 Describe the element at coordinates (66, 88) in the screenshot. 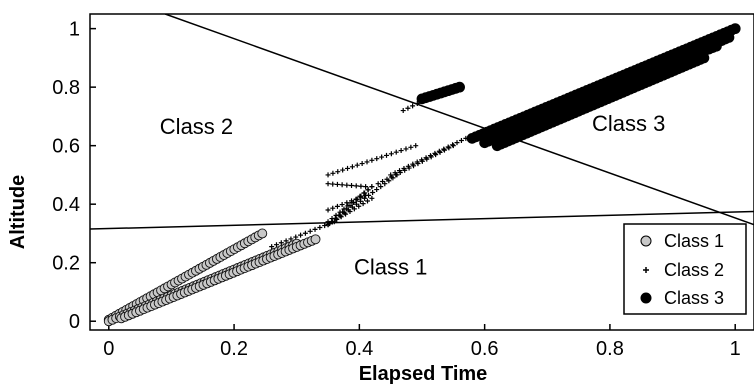

I see `y-tick-label: 0.8` at that location.